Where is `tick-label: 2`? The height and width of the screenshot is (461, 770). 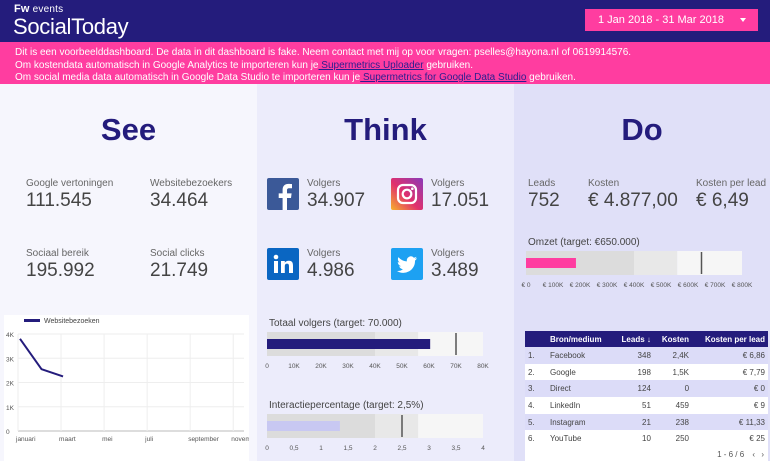 tick-label: 2 is located at coordinates (375, 448).